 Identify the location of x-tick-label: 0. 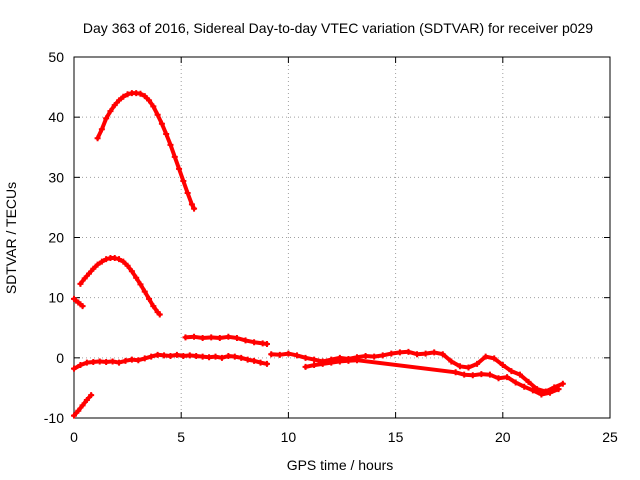
(74, 437).